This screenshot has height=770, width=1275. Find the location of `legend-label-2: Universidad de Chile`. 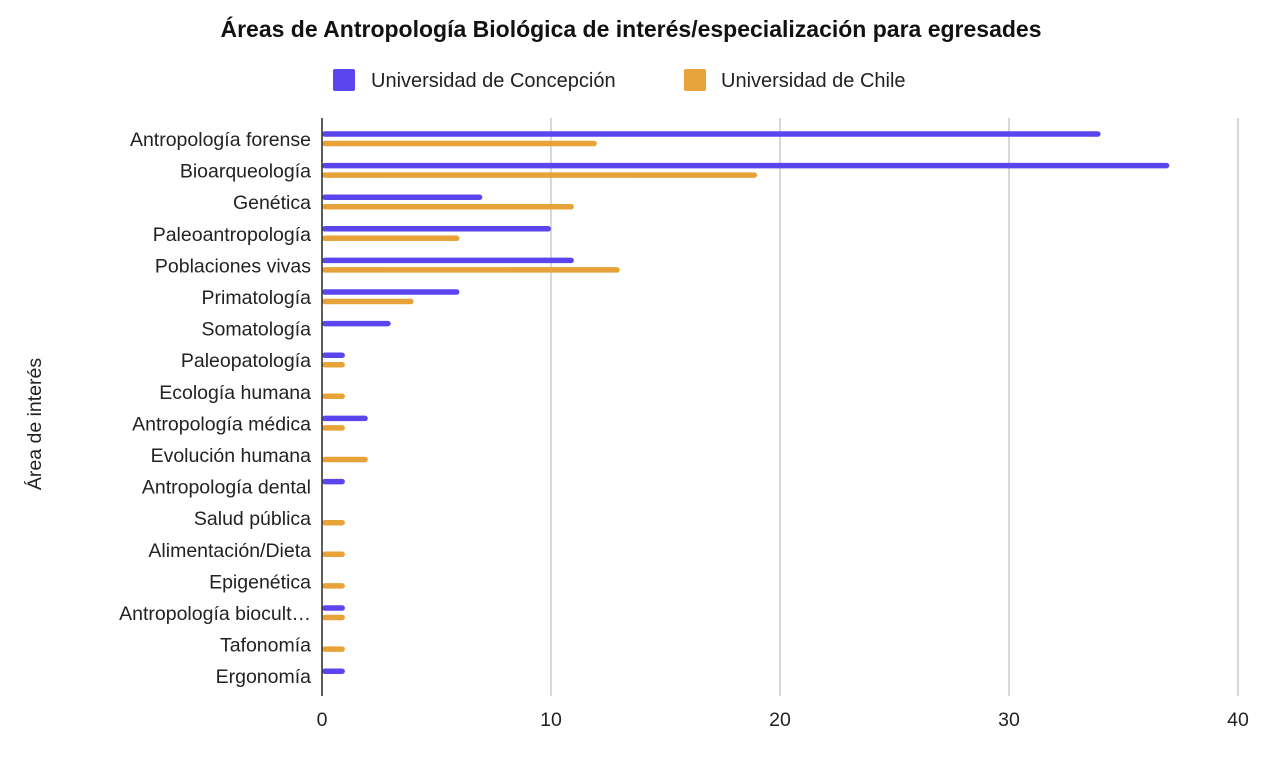

legend-label-2: Universidad de Chile is located at coordinates (813, 81).